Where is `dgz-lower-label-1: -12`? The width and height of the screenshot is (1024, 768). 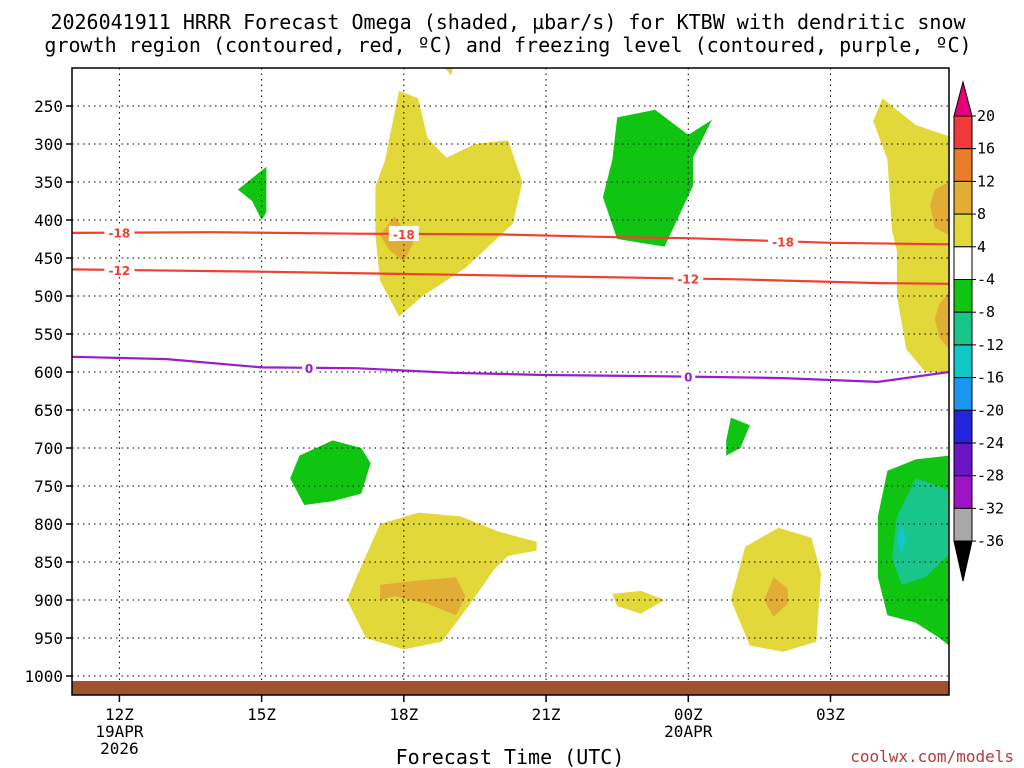
dgz-lower-label-1: -12 is located at coordinates (688, 280).